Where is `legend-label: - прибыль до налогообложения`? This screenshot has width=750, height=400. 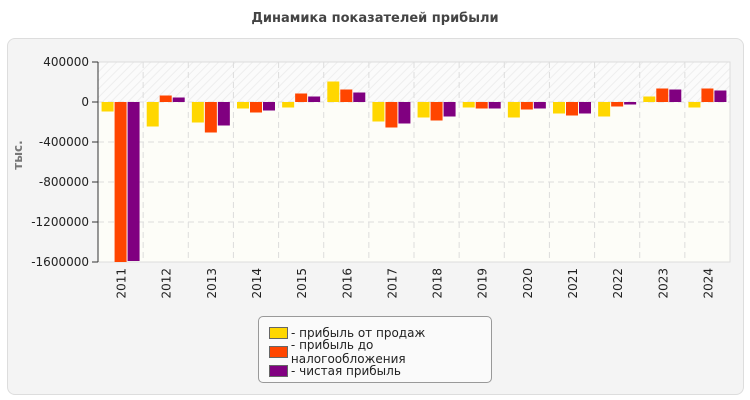 legend-label: - прибыль до налогообложения is located at coordinates (348, 351).